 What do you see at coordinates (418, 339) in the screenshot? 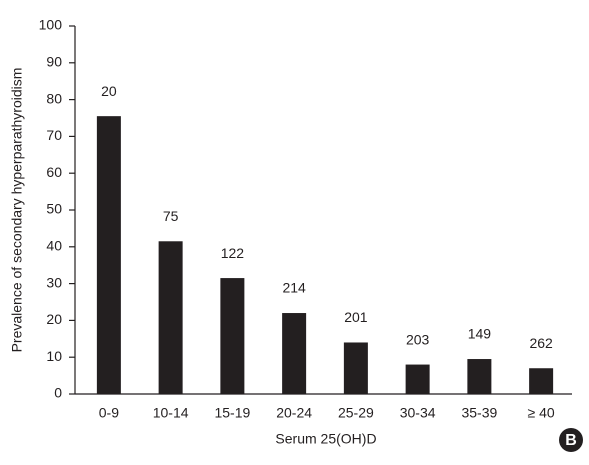
I see `sample-size-label: 203` at bounding box center [418, 339].